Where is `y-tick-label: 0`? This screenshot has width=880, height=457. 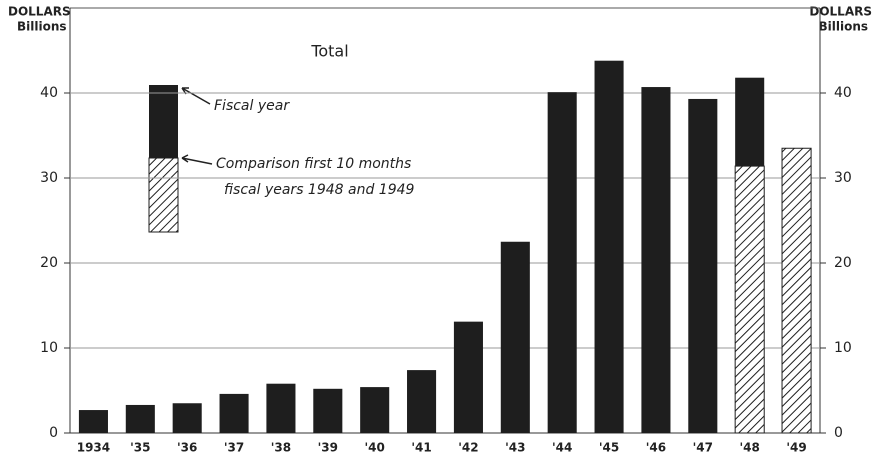 y-tick-label: 0 is located at coordinates (53, 433).